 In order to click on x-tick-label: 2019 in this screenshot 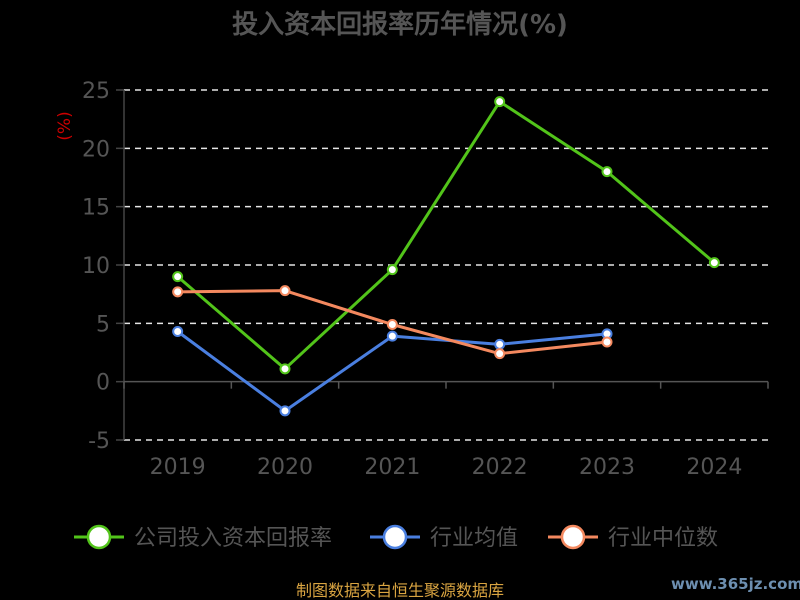, I will do `click(178, 467)`.